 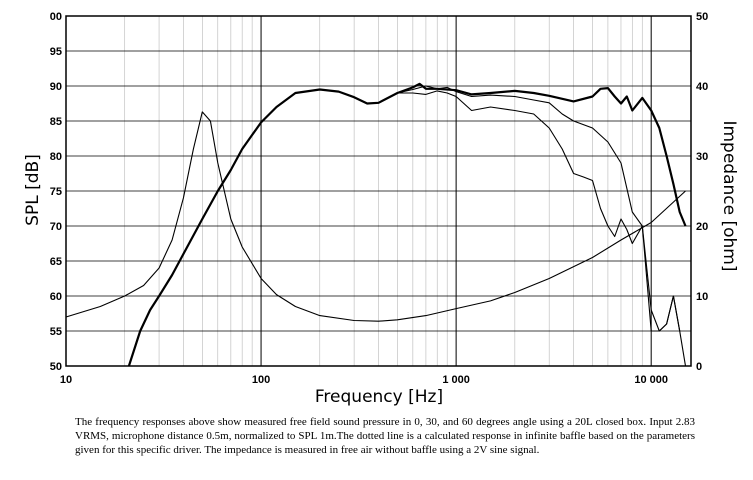 What do you see at coordinates (56, 262) in the screenshot?
I see `y-tick-label: 65` at bounding box center [56, 262].